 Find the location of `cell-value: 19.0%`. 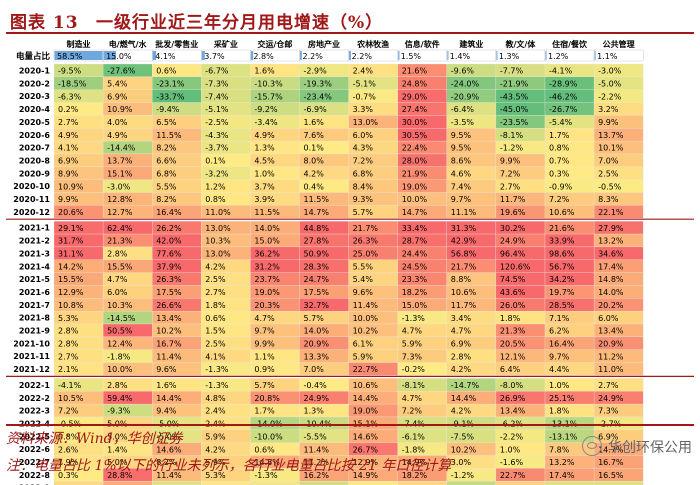

cell-value: 19.0% is located at coordinates (415, 186).